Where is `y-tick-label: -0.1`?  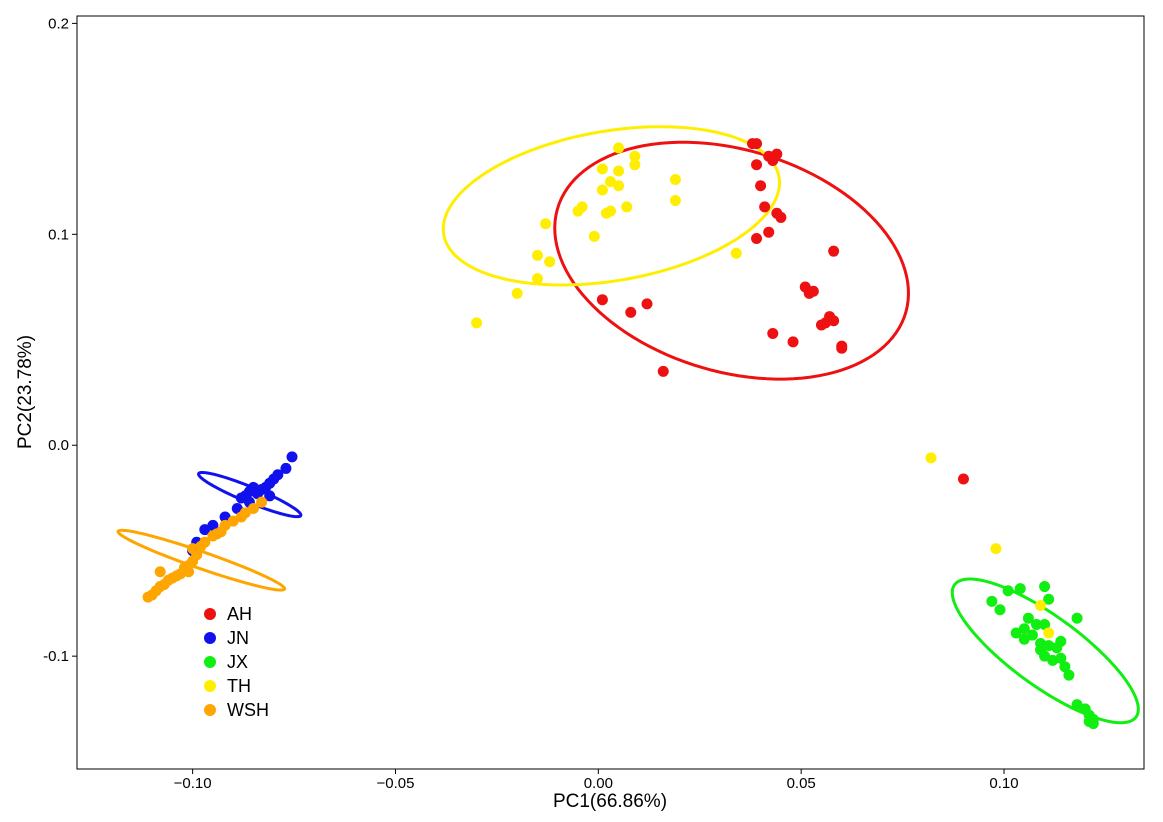
y-tick-label: -0.1 is located at coordinates (56, 656).